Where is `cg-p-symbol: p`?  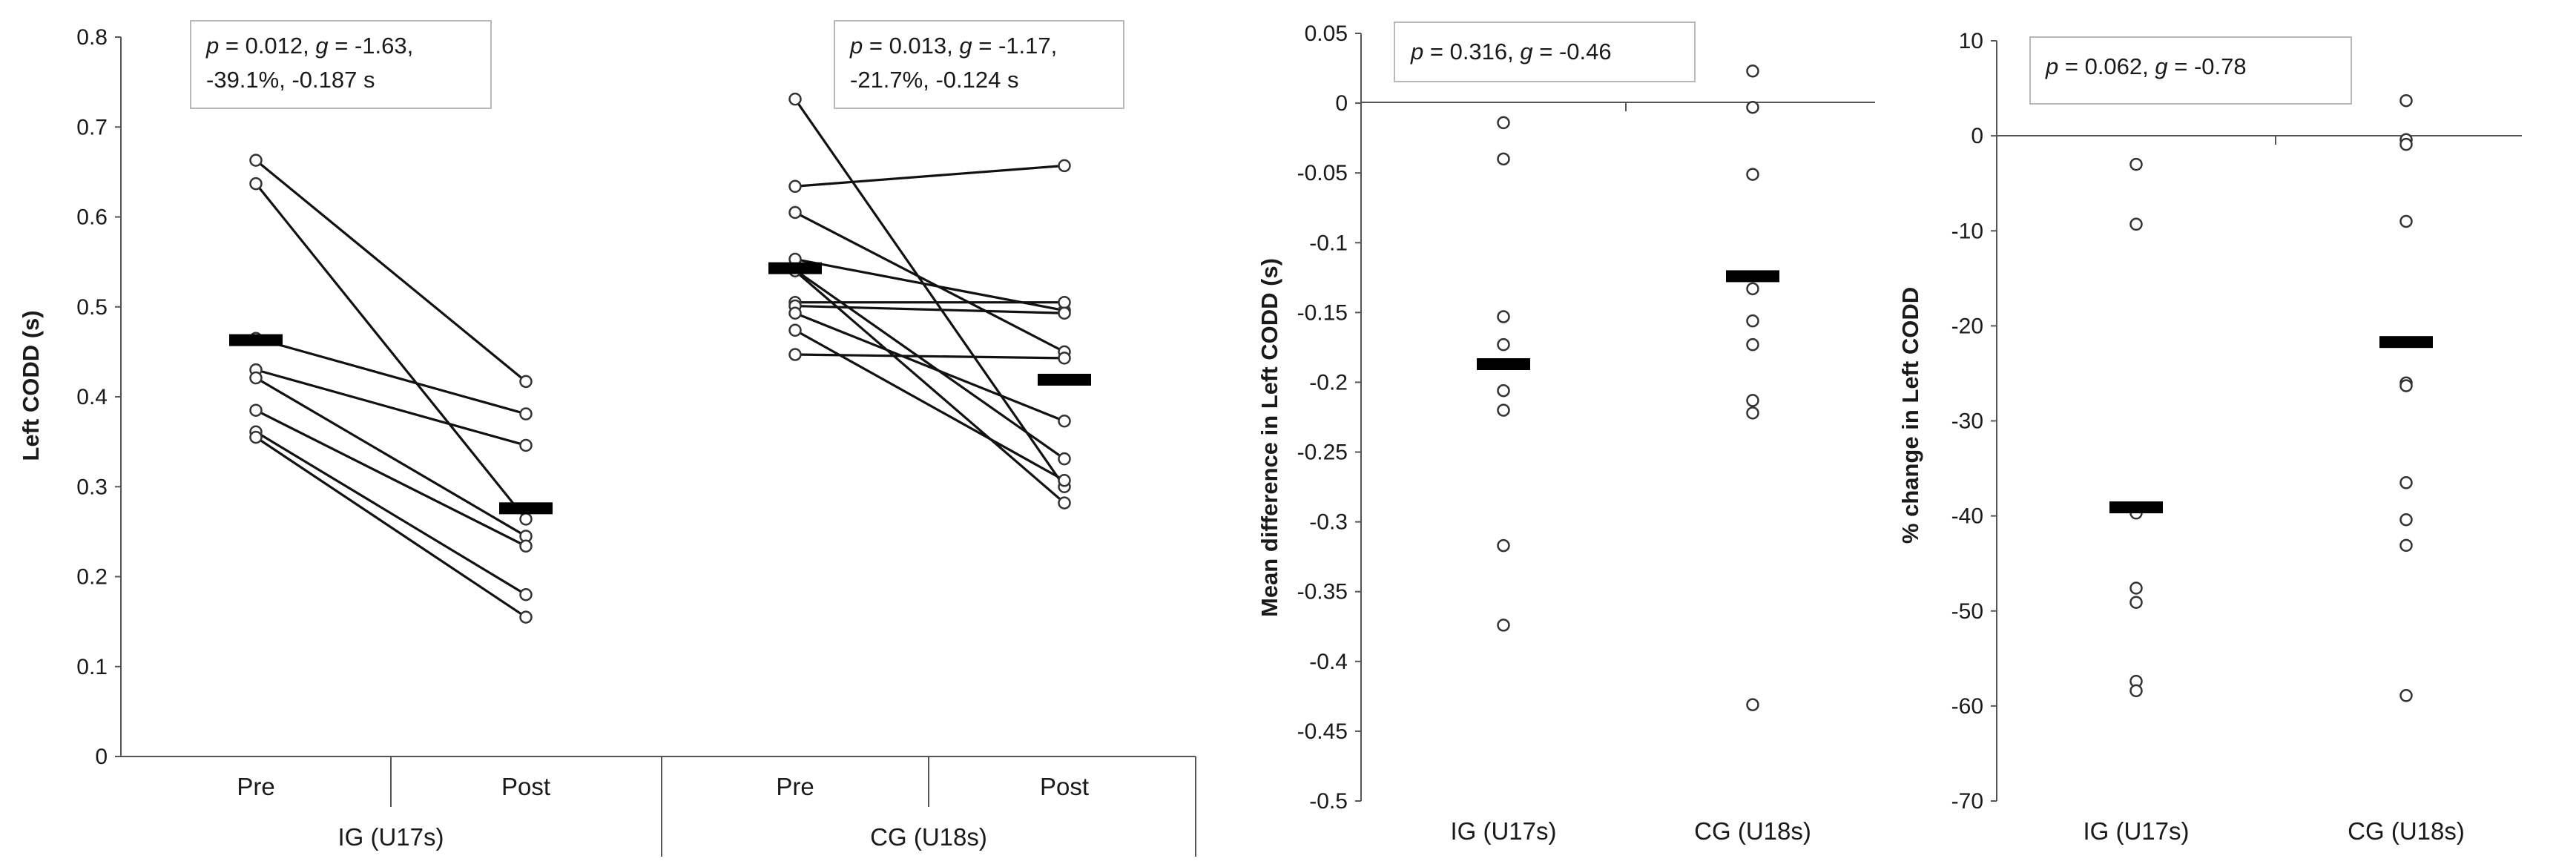 cg-p-symbol: p is located at coordinates (856, 46).